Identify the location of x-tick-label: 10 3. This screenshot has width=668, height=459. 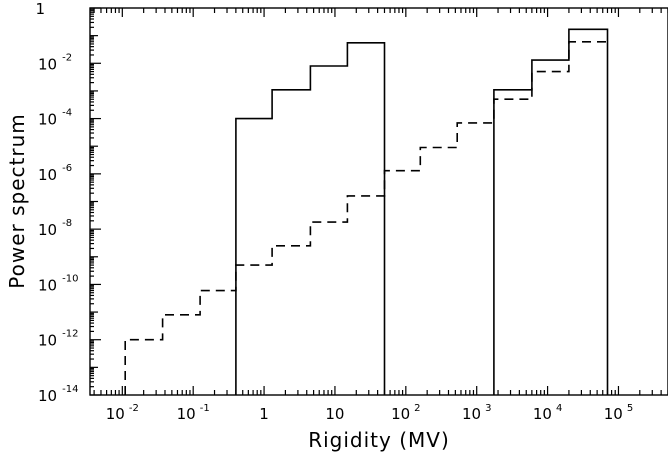
(476, 413).